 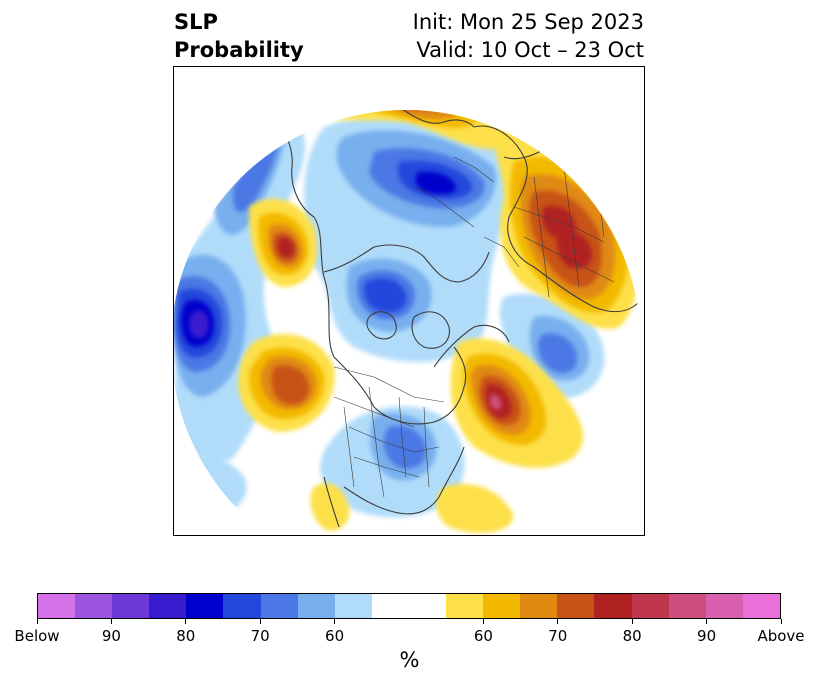 What do you see at coordinates (409, 660) in the screenshot?
I see `colorbar-unit-label: %` at bounding box center [409, 660].